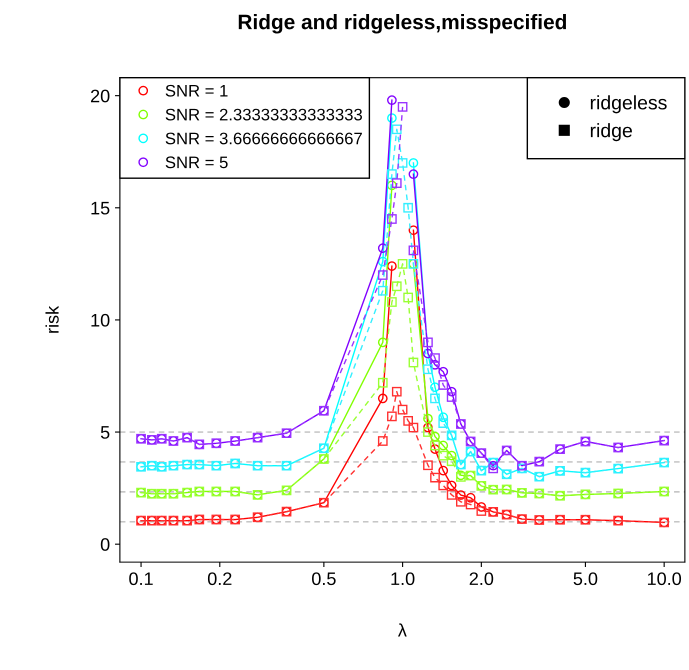 Image resolution: width=689 pixels, height=670 pixels. Describe the element at coordinates (141, 579) in the screenshot. I see `x-tick-label: 0.1` at that location.